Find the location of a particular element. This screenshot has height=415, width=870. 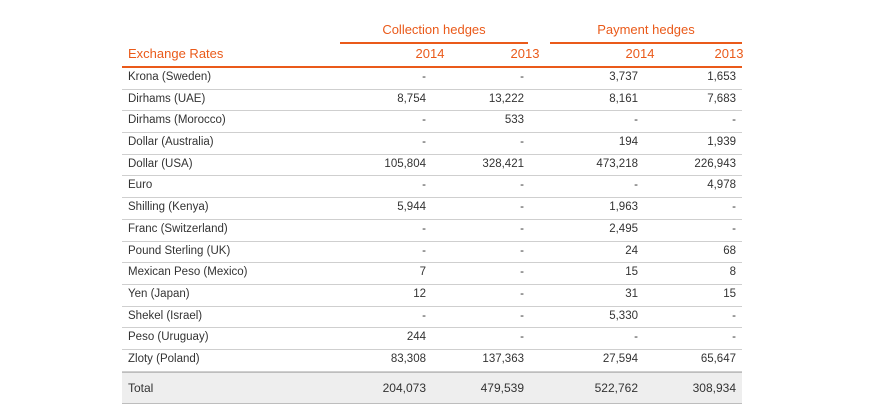

payment-2014-cell: 1,963 is located at coordinates (623, 207).